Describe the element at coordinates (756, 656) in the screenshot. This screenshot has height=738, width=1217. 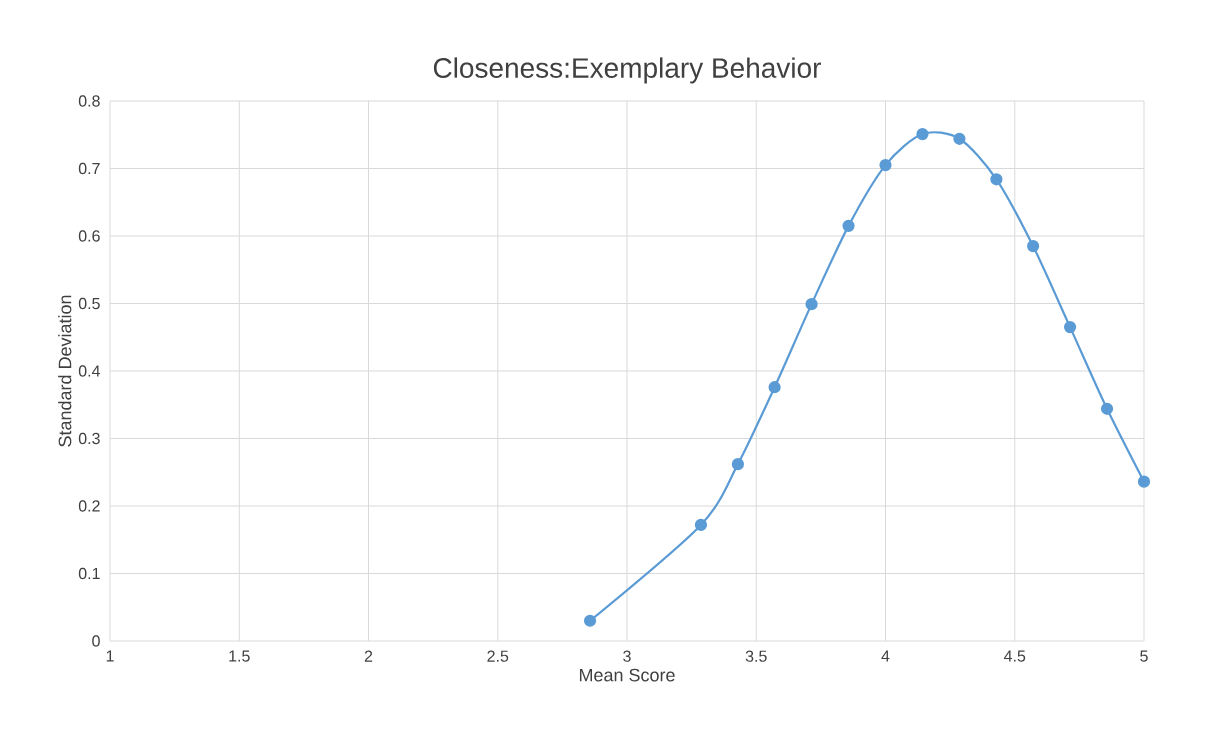
I see `x-tick-label: 3.5` at that location.